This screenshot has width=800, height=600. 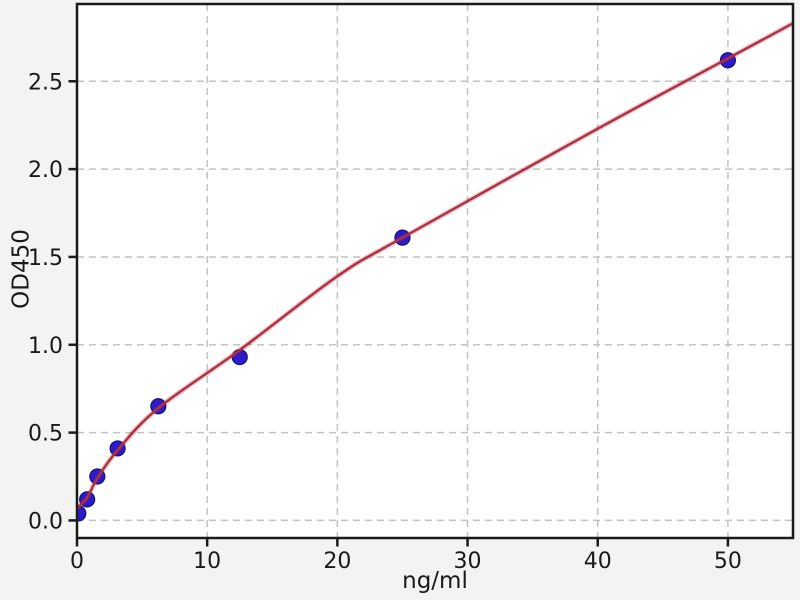 I want to click on x-tick-label: 40, so click(x=598, y=561).